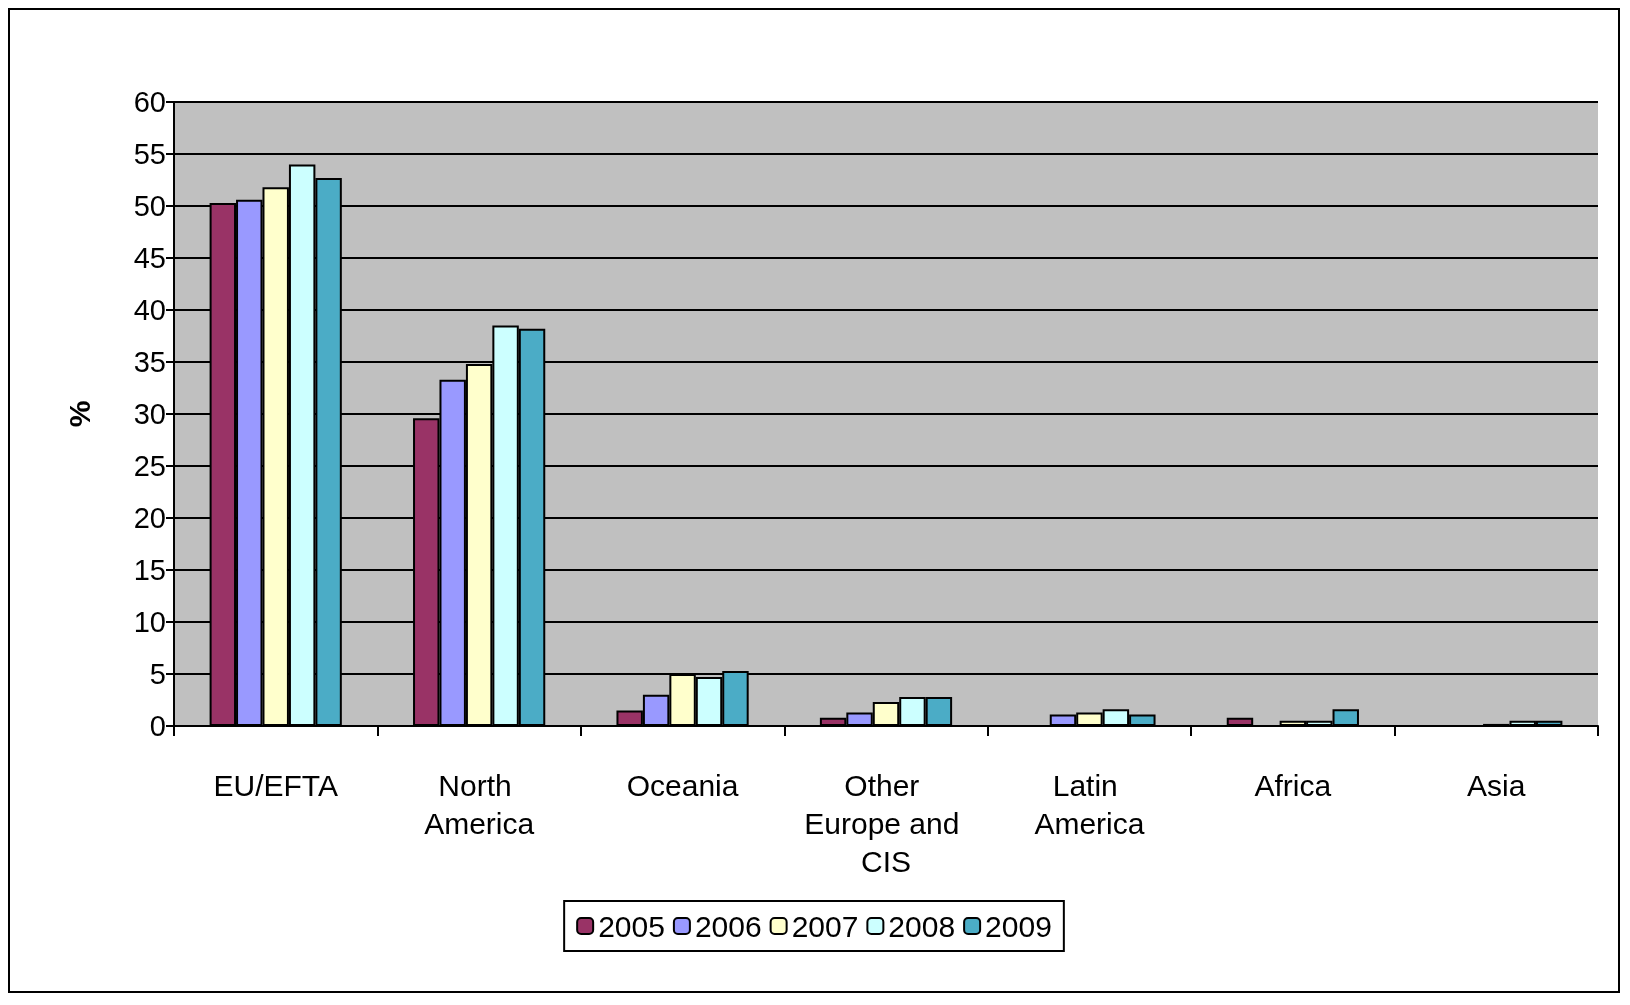 The width and height of the screenshot is (1630, 1005). What do you see at coordinates (275, 785) in the screenshot?
I see `x-tick-label: EU/EFTA` at bounding box center [275, 785].